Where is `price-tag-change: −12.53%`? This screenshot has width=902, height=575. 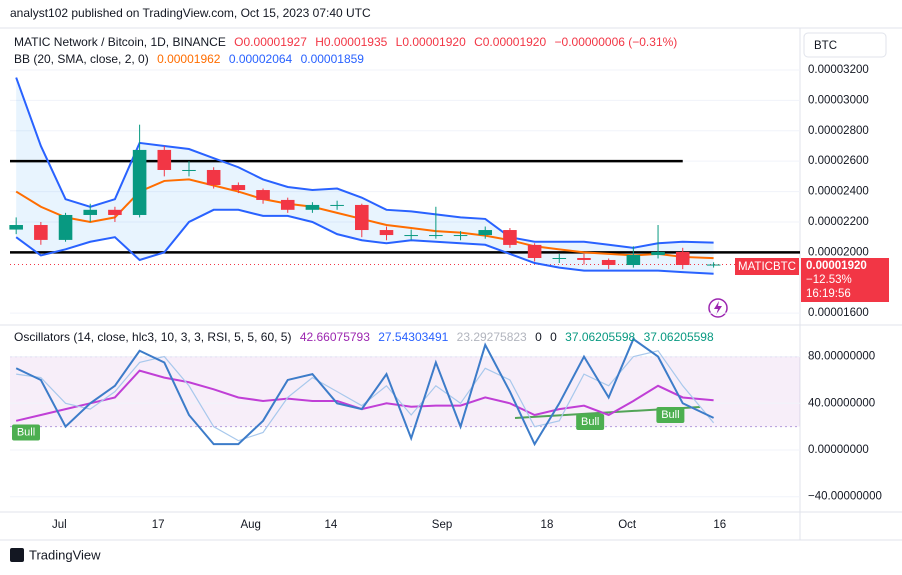
price-tag-change: −12.53% is located at coordinates (829, 280).